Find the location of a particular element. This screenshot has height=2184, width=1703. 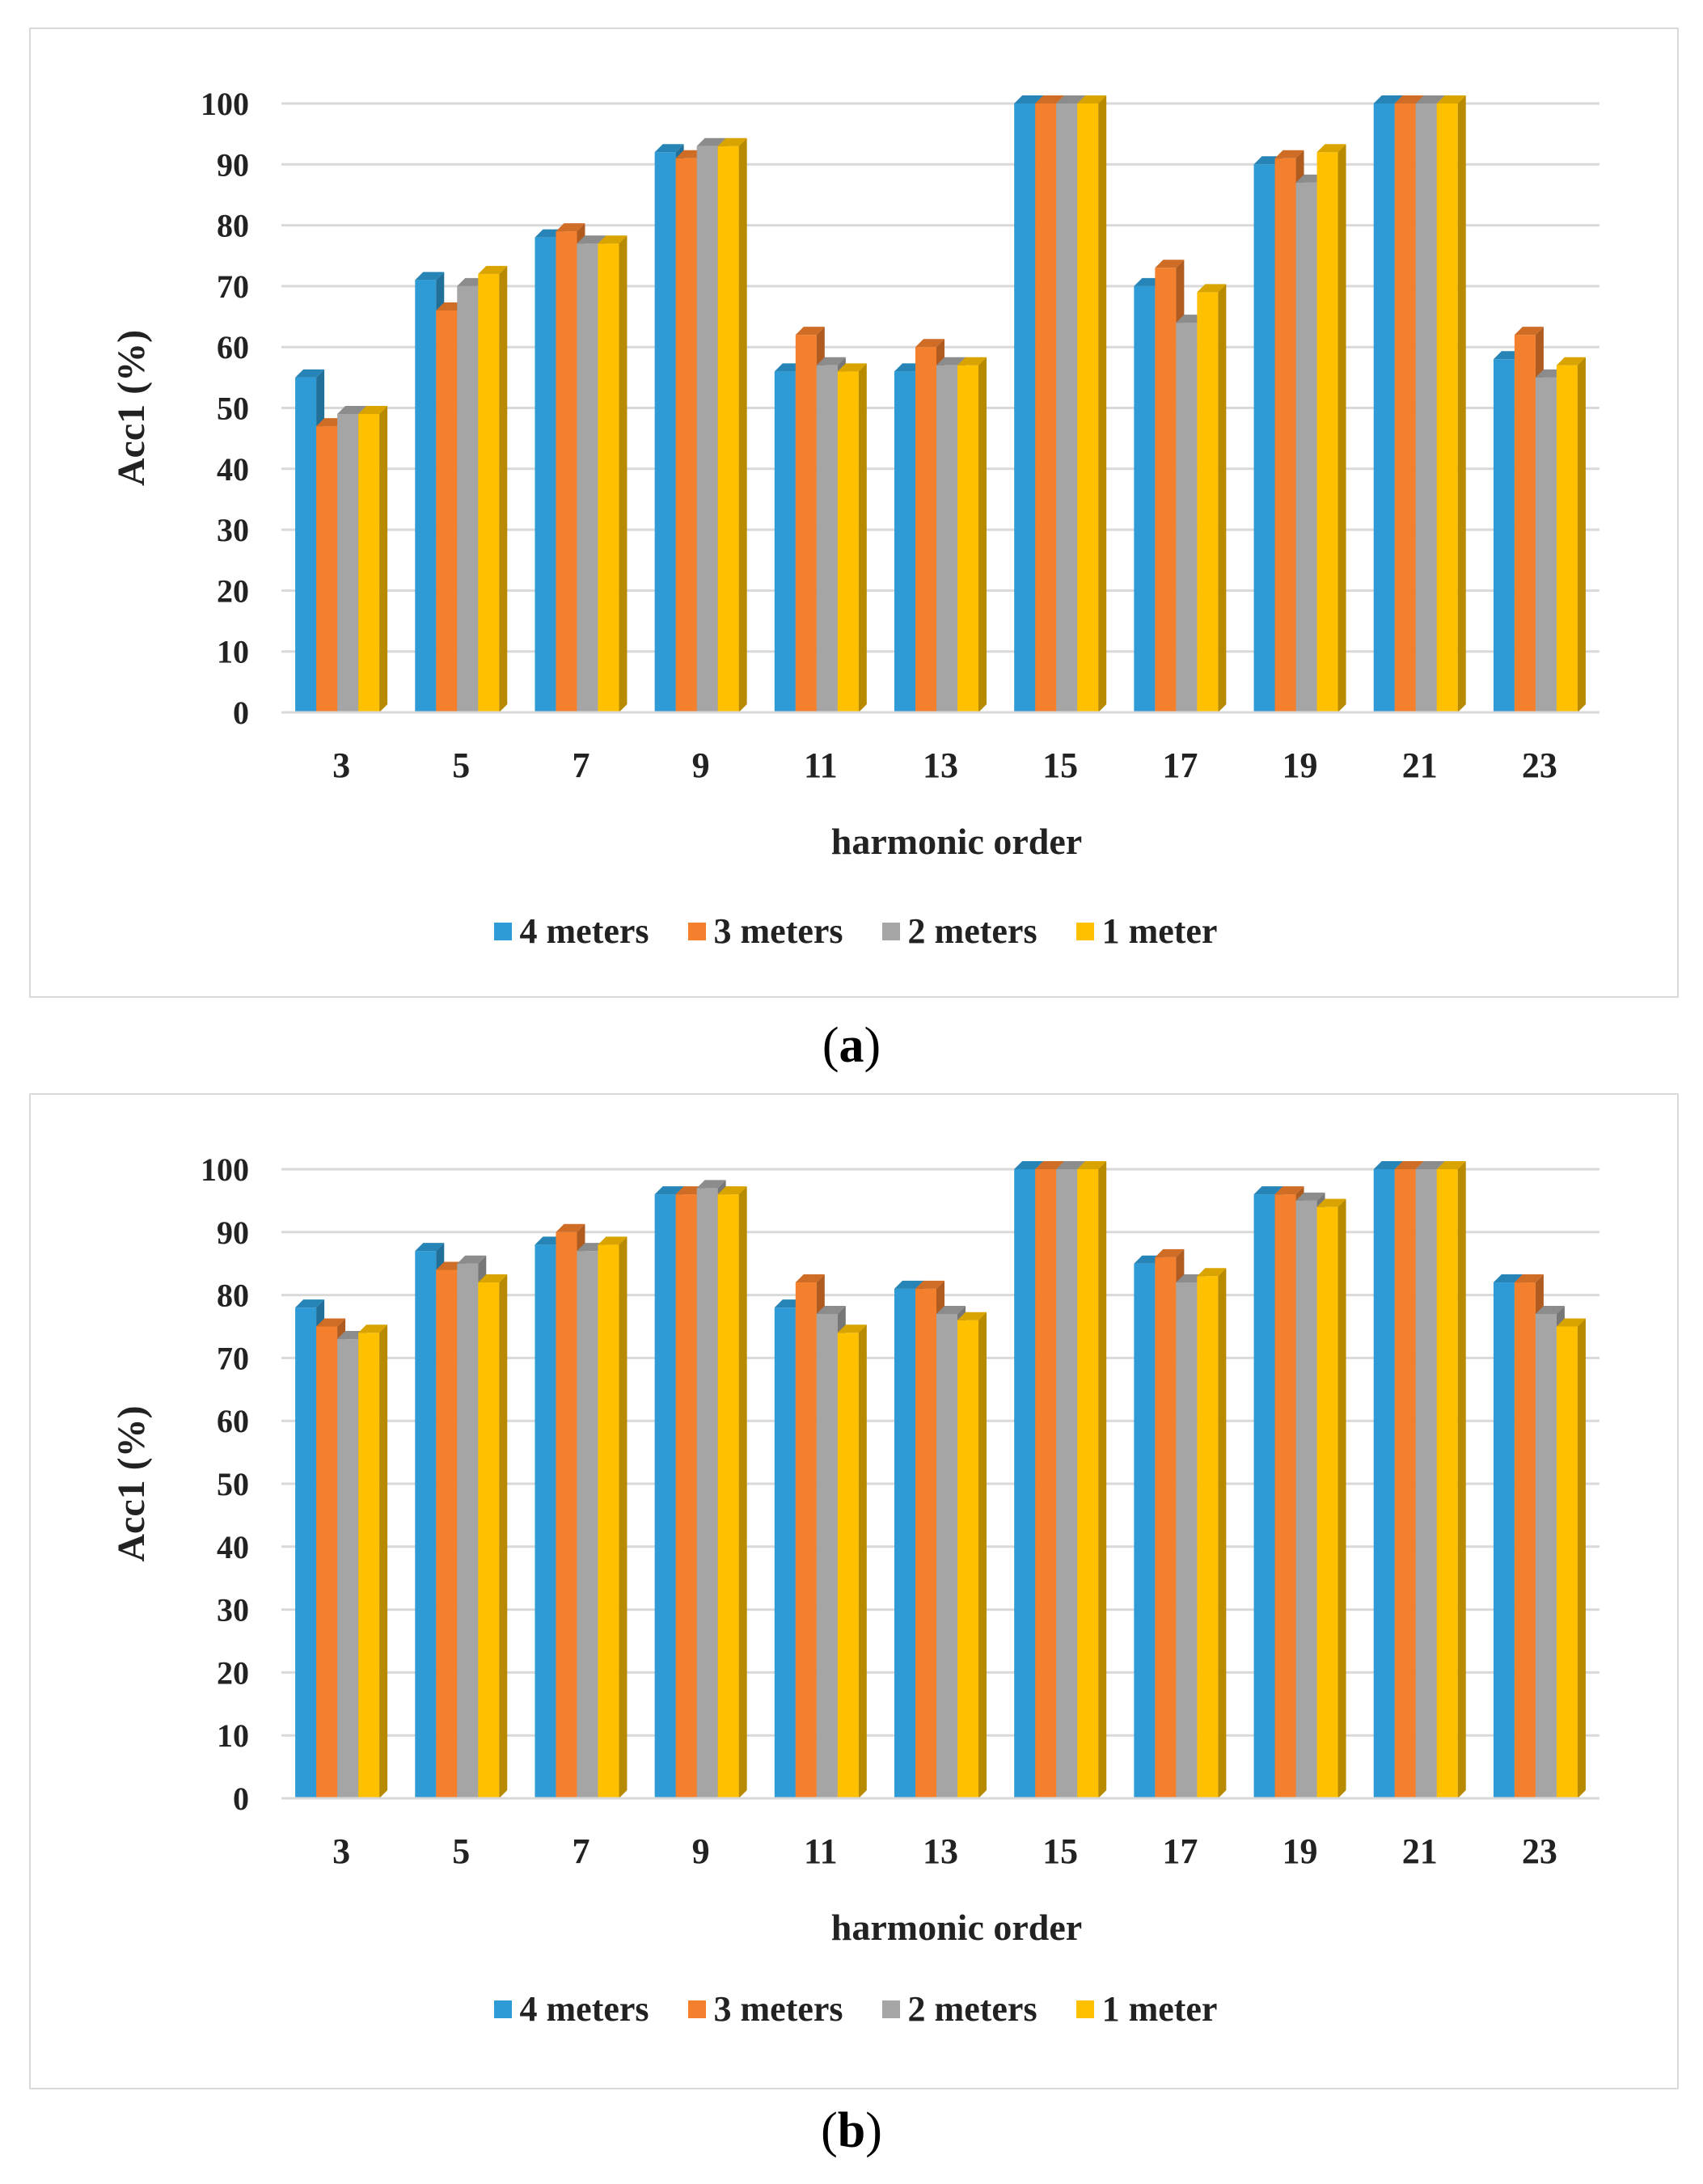

legend-b: 4 meters 3 meters 2 meters 1 meter is located at coordinates (855, 2009).